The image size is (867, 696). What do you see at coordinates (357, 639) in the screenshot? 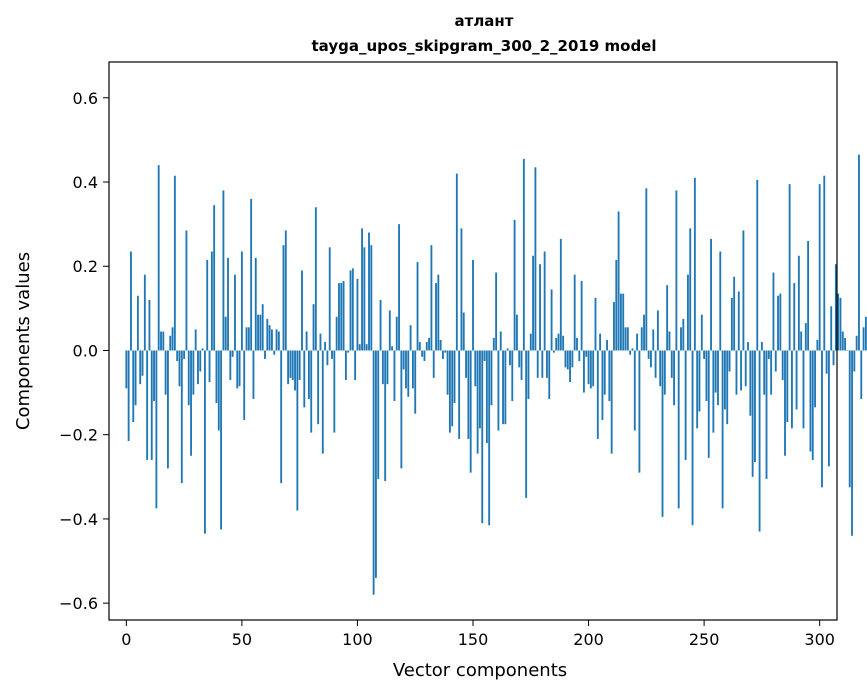
I see `x-tick-label: 100` at bounding box center [357, 639].